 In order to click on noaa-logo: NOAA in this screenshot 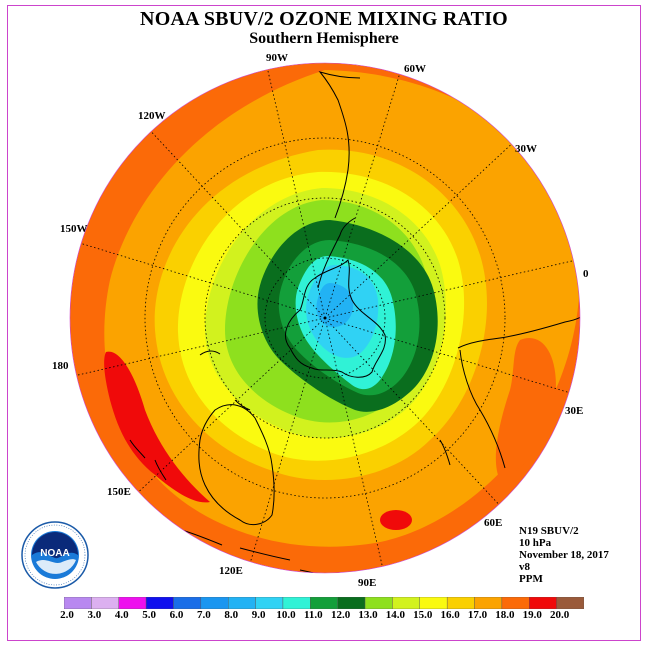, I will do `click(55, 555)`.